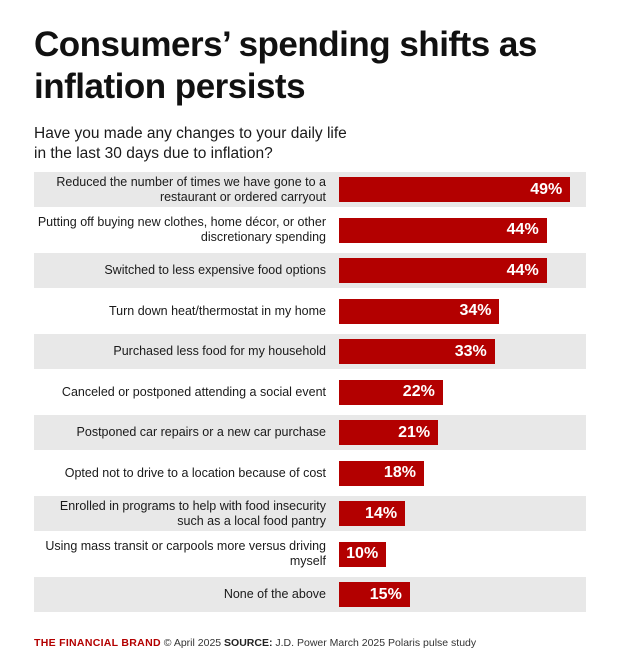  Describe the element at coordinates (417, 351) in the screenshot. I see `bar: 33%` at that location.